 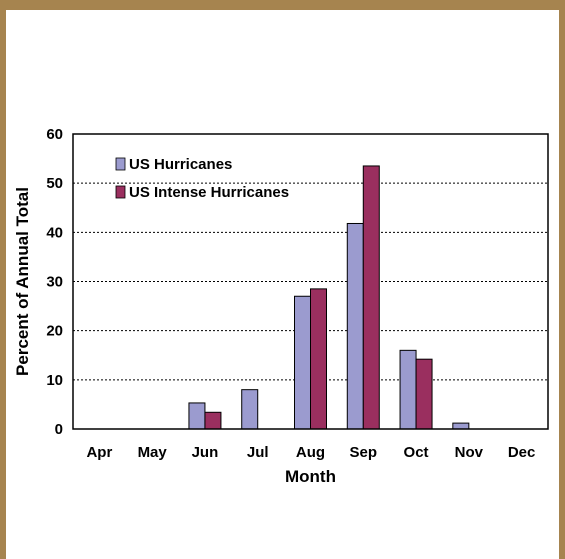 I want to click on y-tick-label: 50, so click(x=54, y=183).